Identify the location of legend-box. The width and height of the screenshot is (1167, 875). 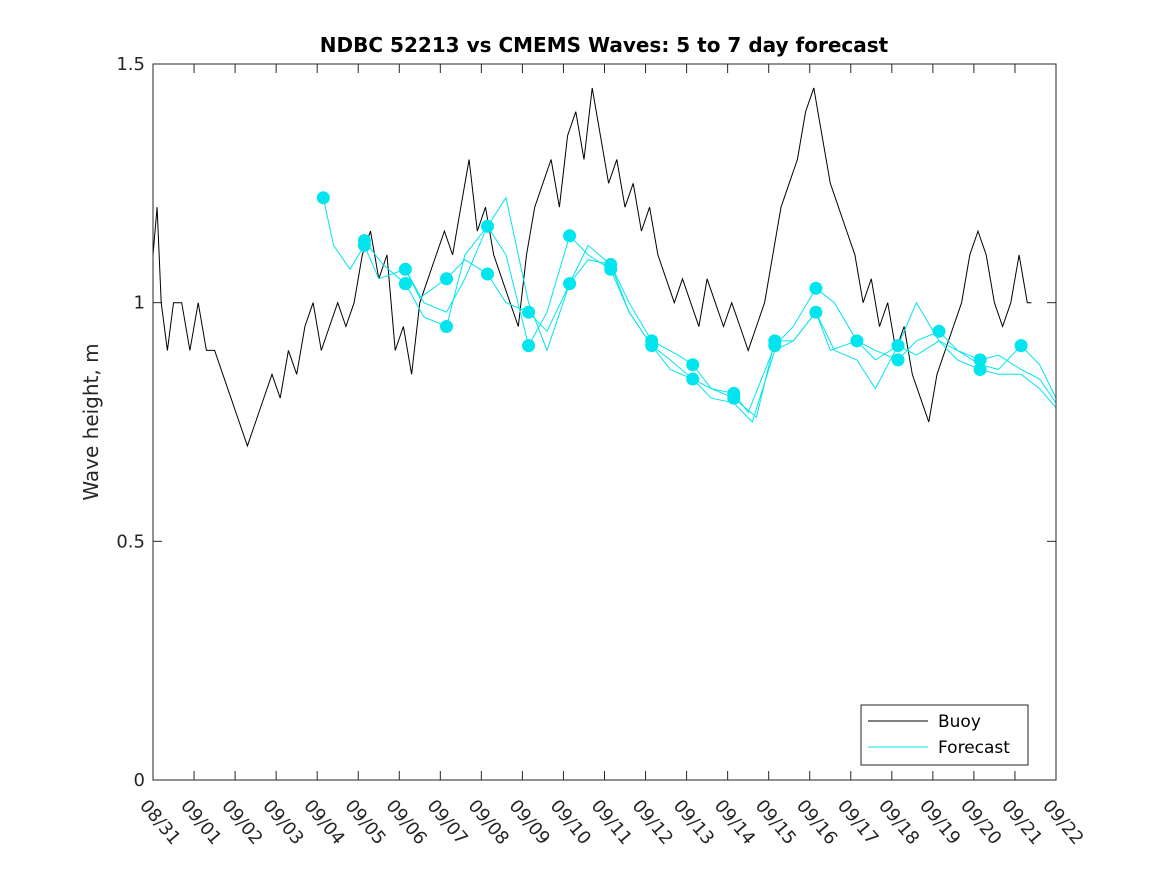
(944, 735).